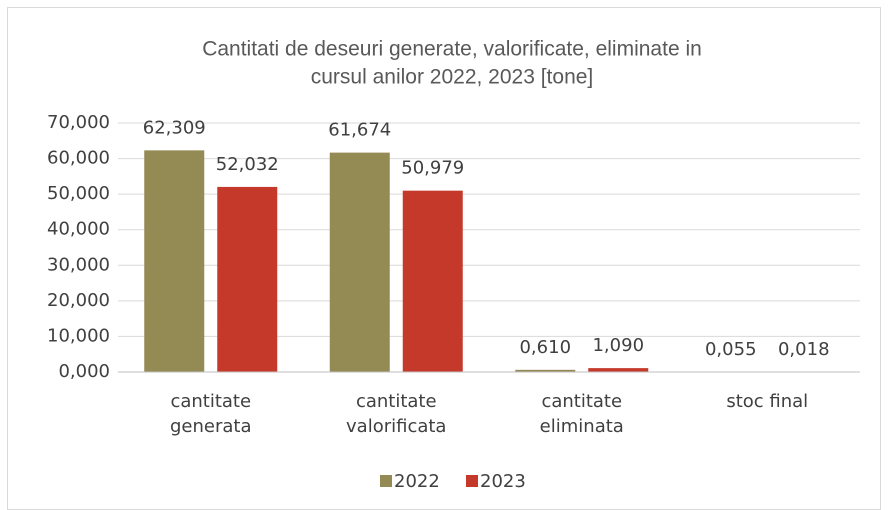 The height and width of the screenshot is (510, 888). What do you see at coordinates (78, 335) in the screenshot?
I see `y-tick-label: 10,000` at bounding box center [78, 335].